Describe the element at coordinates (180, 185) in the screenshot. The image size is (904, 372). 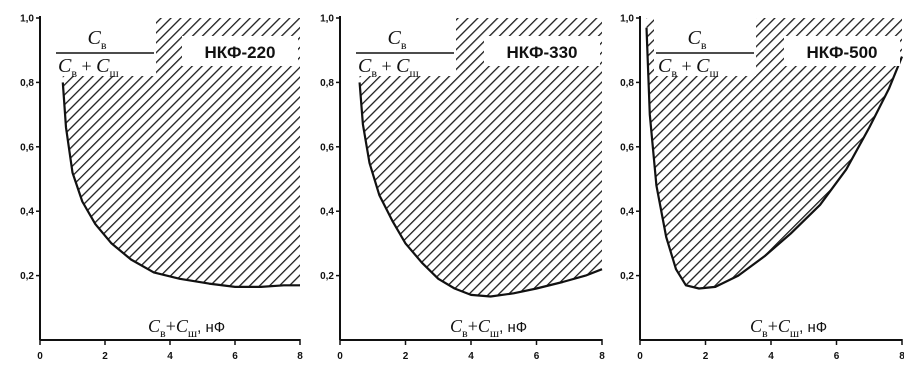
I see `boundary-curve` at that location.